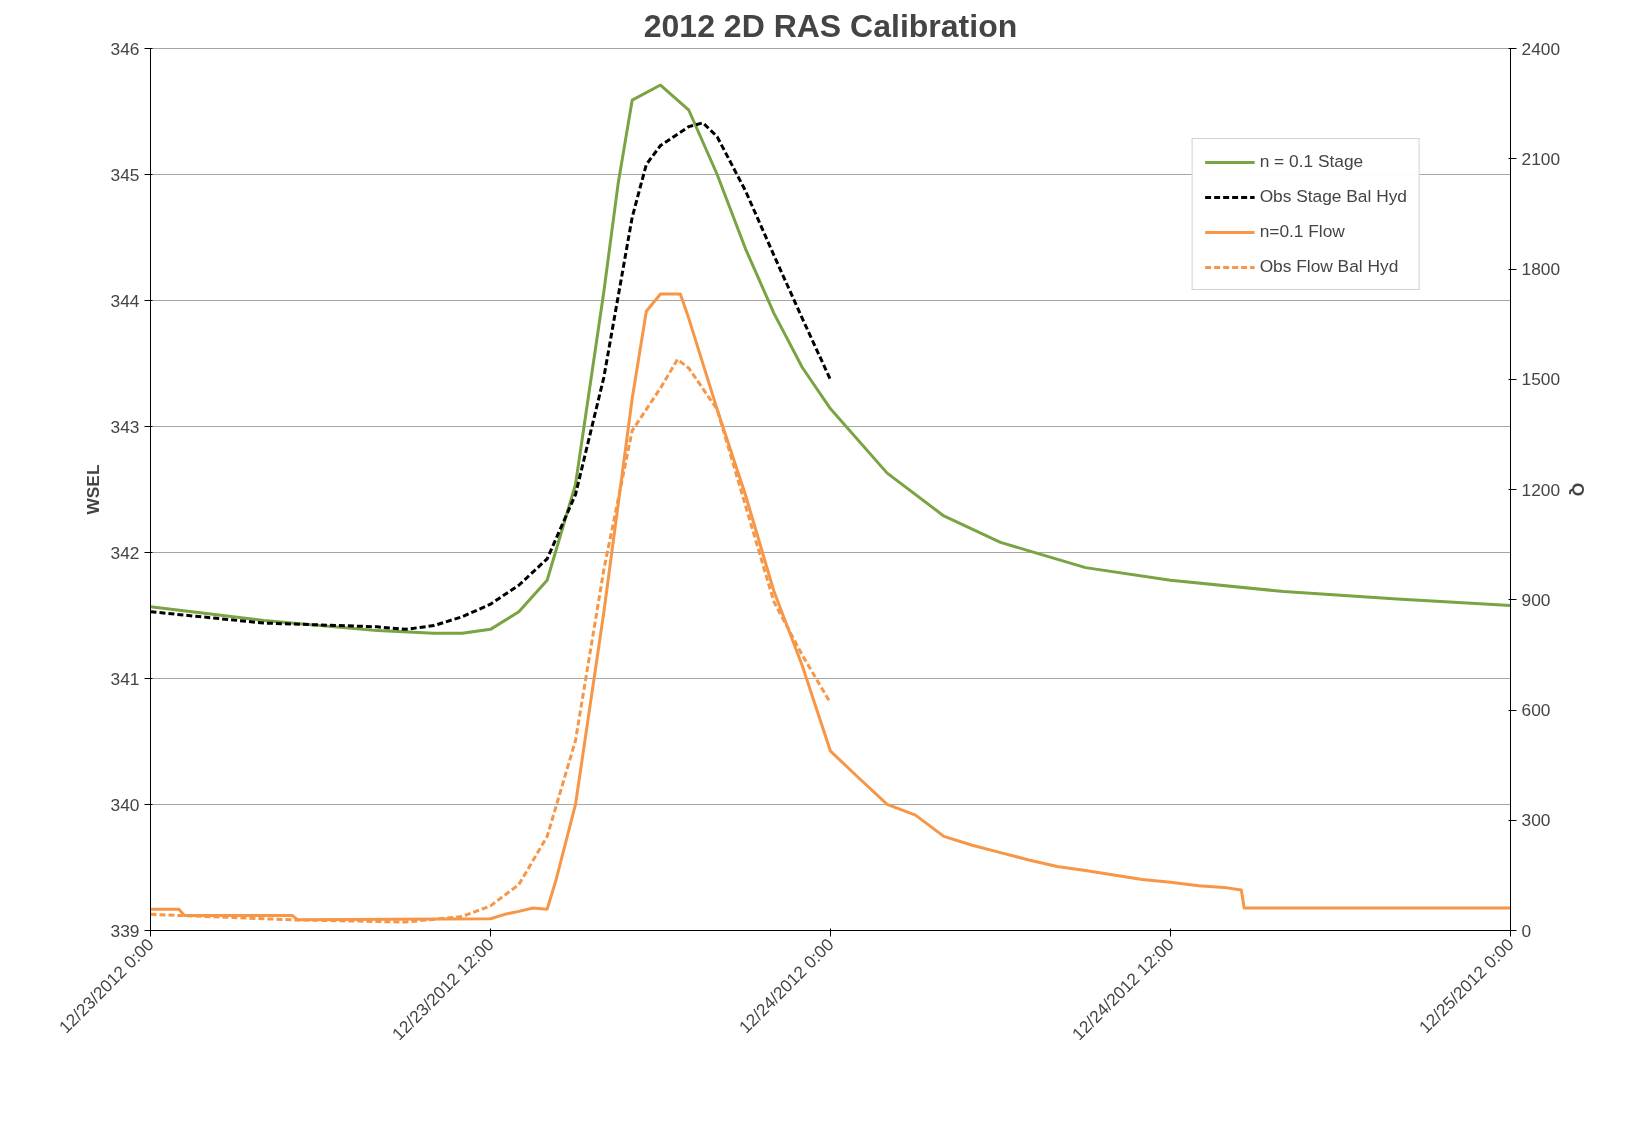 This screenshot has height=1138, width=1650. What do you see at coordinates (1311, 161) in the screenshot?
I see `legend-label: n = 0.1 Stage` at bounding box center [1311, 161].